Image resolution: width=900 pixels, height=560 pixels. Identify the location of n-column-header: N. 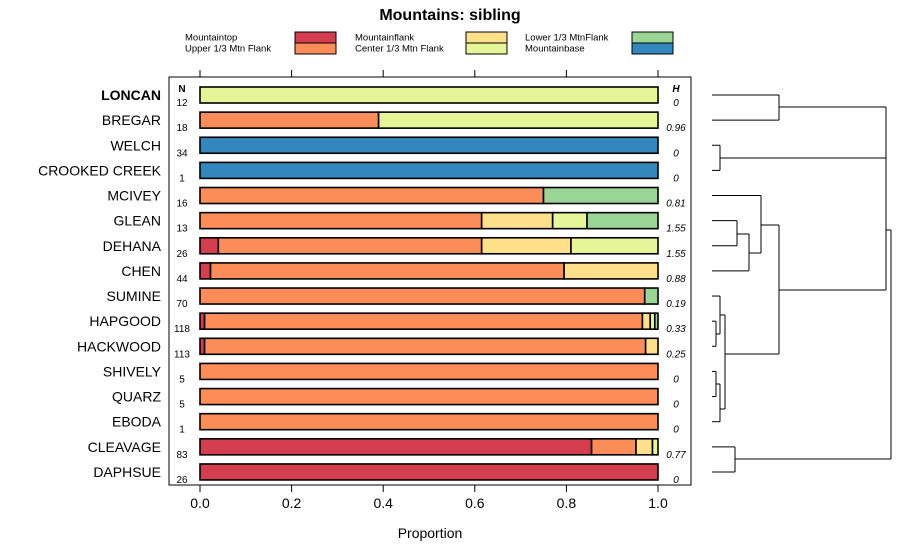
(181, 89).